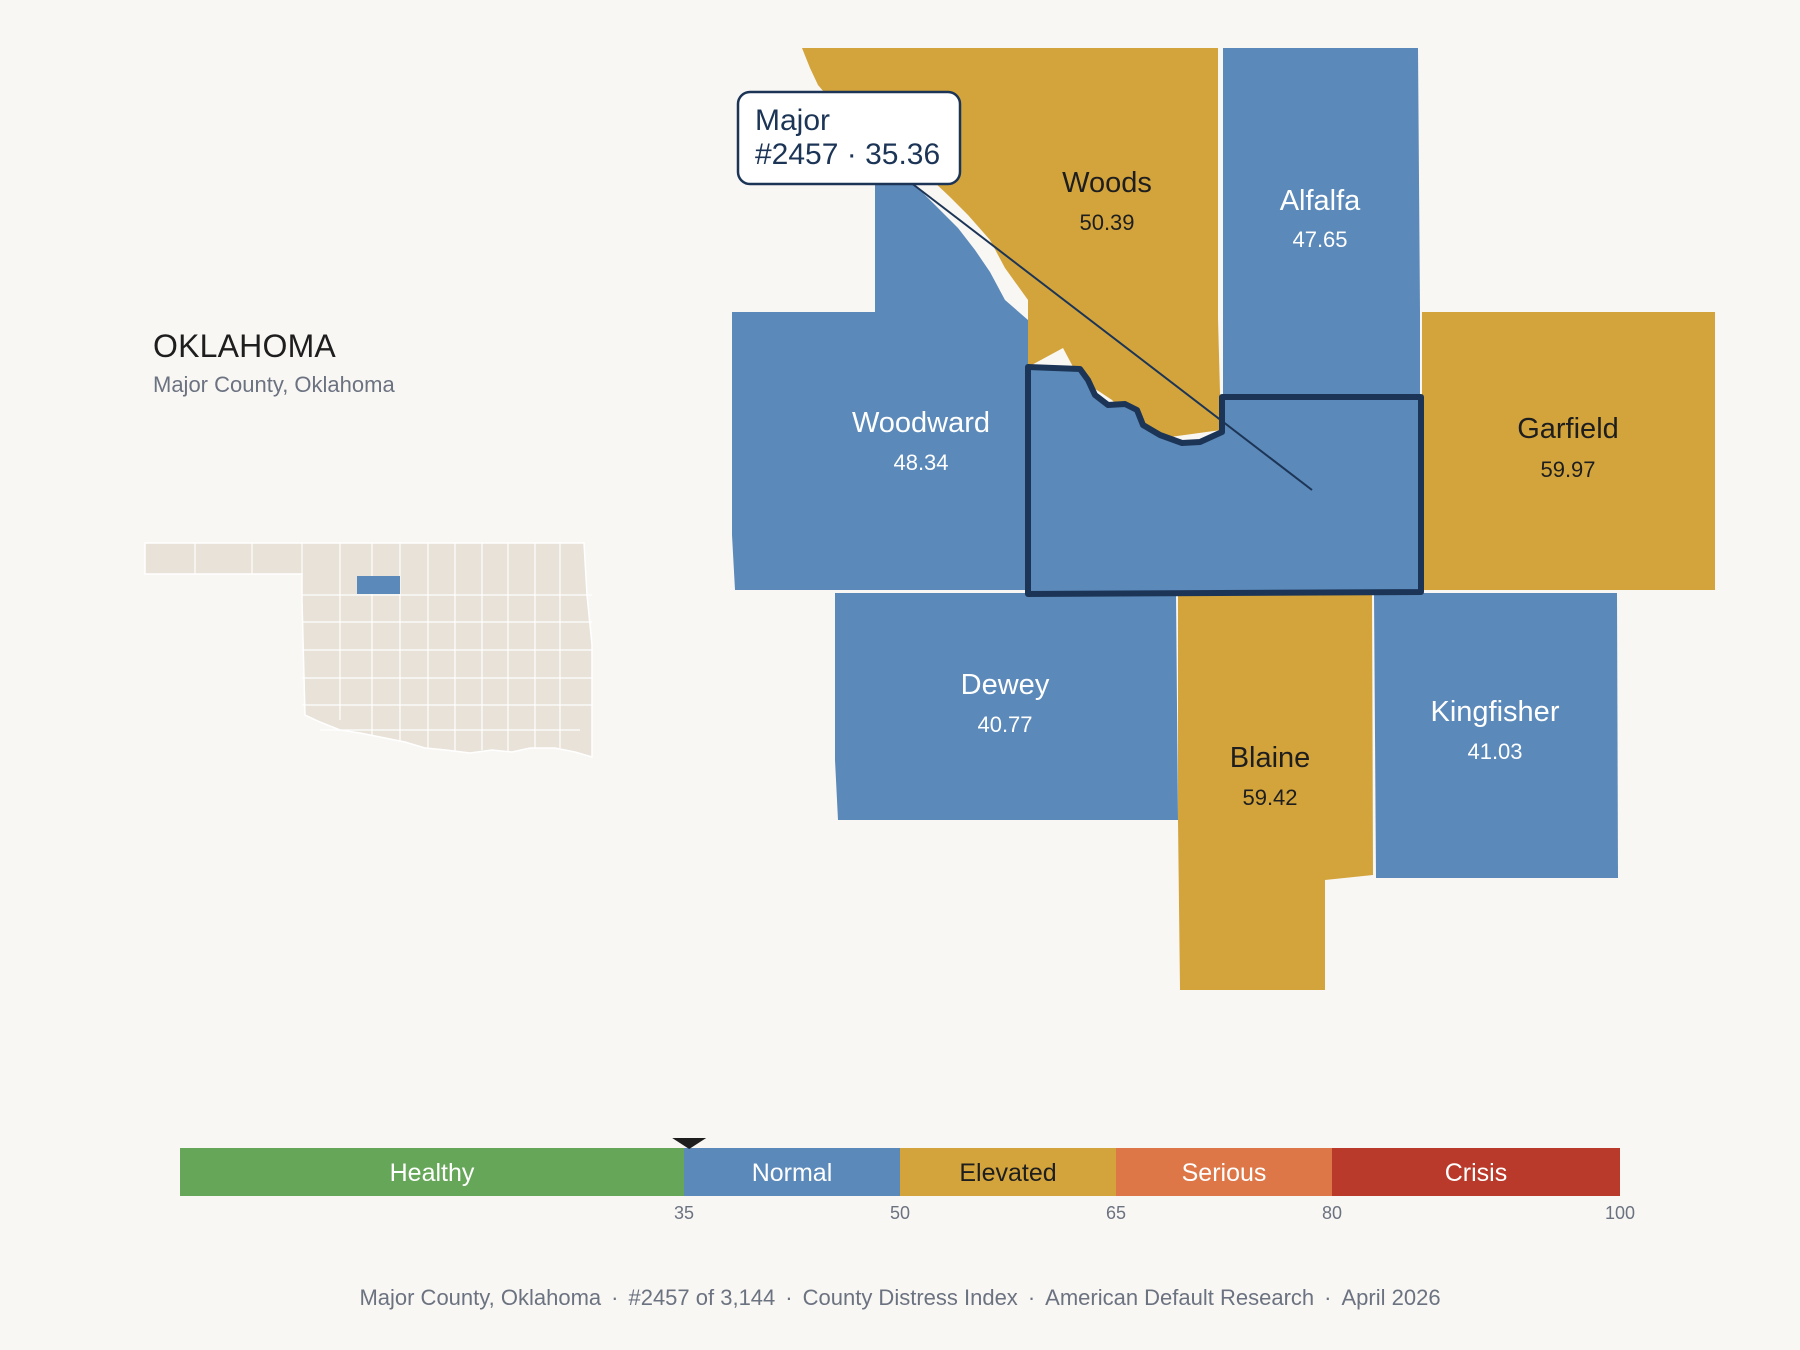  I want to click on scale-label-serious: Serious, so click(1224, 1173).